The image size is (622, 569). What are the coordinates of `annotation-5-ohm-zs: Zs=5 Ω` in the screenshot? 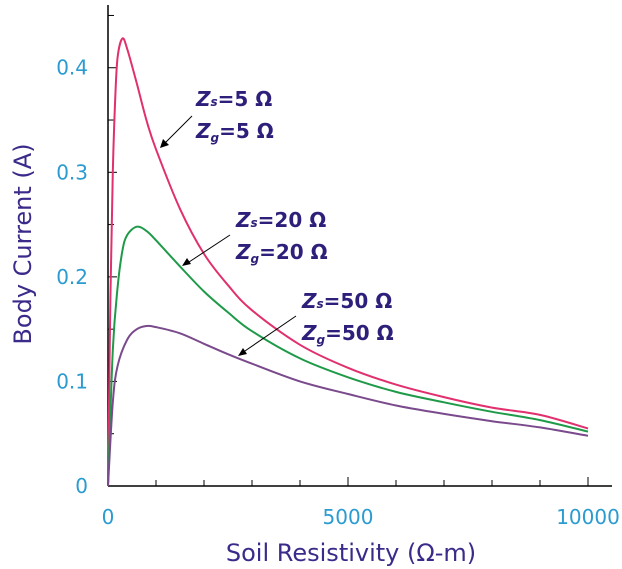 It's located at (233, 99).